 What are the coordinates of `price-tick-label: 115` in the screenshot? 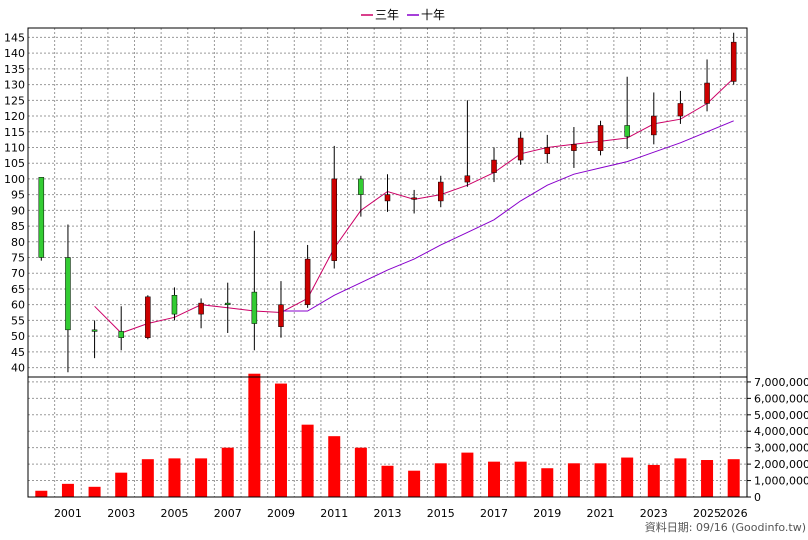 It's located at (14, 132).